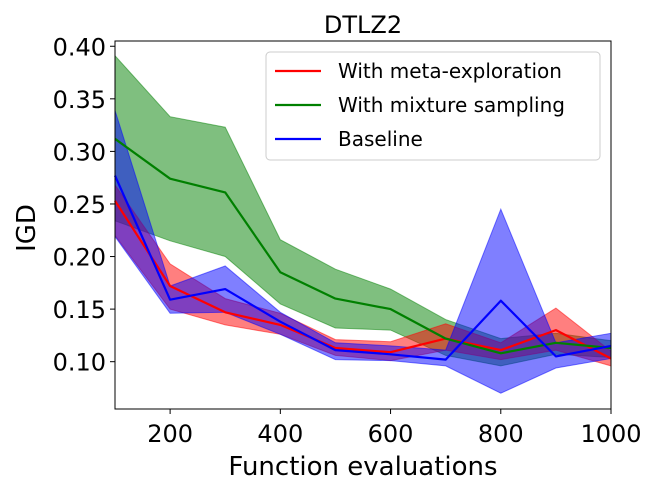  What do you see at coordinates (363, 25) in the screenshot?
I see `chart-title: DTLZ2` at bounding box center [363, 25].